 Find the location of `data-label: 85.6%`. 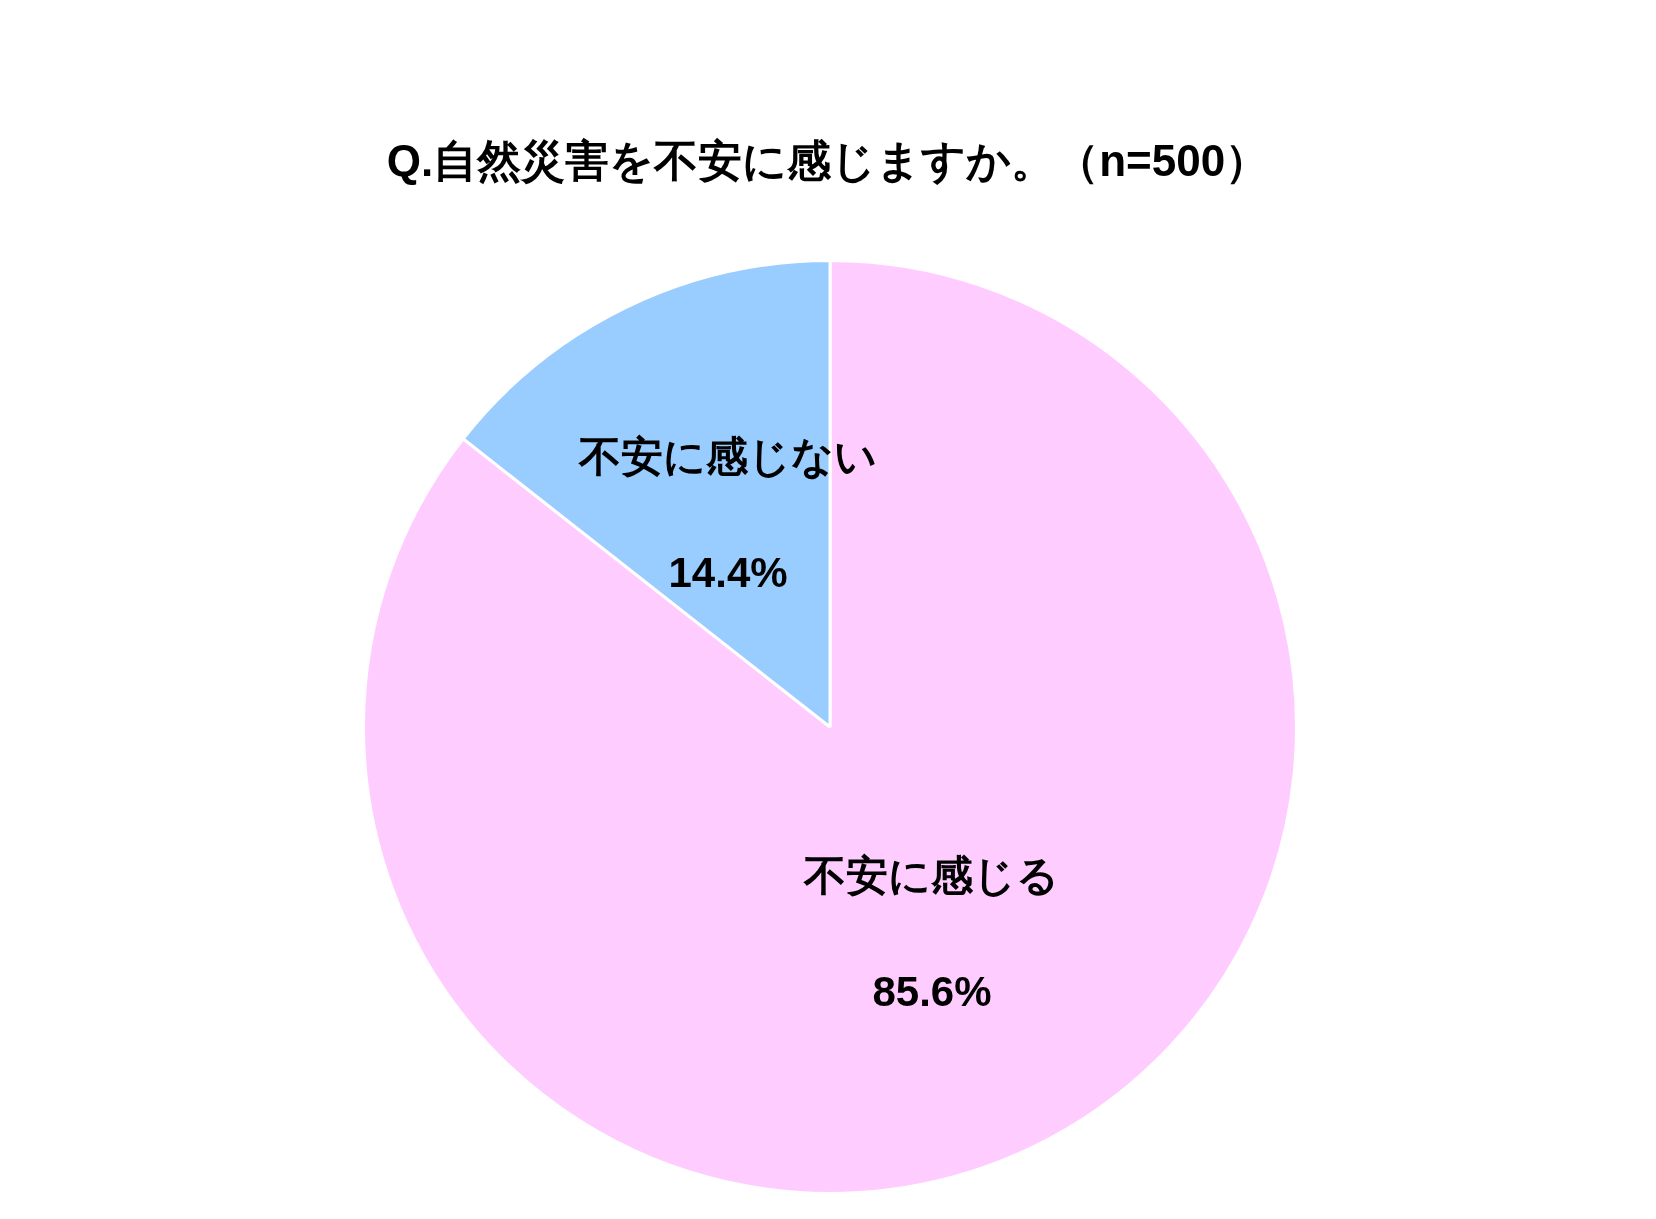

data-label: 85.6% is located at coordinates (932, 992).